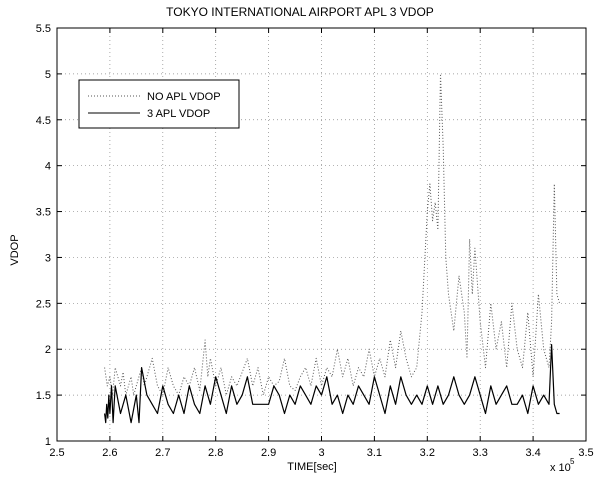 The height and width of the screenshot is (482, 600). What do you see at coordinates (312, 467) in the screenshot?
I see `x-axis-label: TIME[sec]` at bounding box center [312, 467].